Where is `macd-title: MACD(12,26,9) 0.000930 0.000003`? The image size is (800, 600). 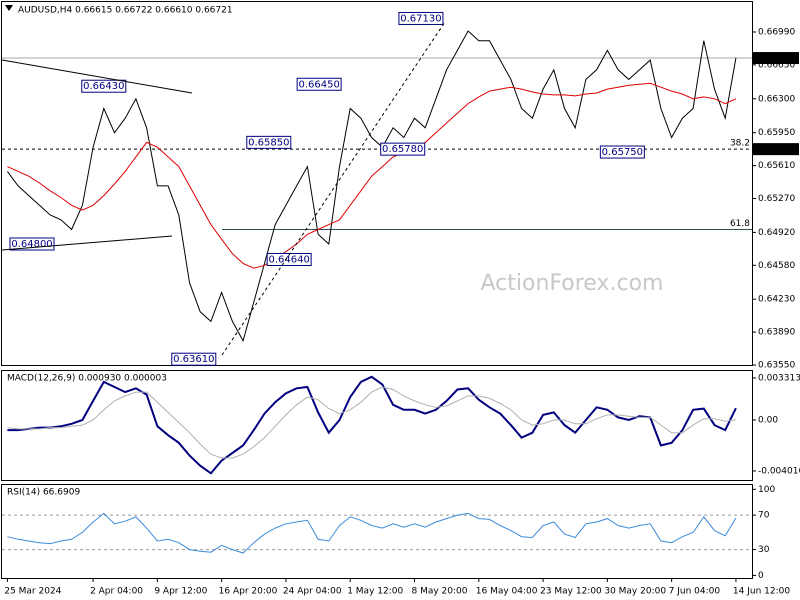
macd-title: MACD(12,26,9) 0.000930 0.000003 is located at coordinates (87, 379).